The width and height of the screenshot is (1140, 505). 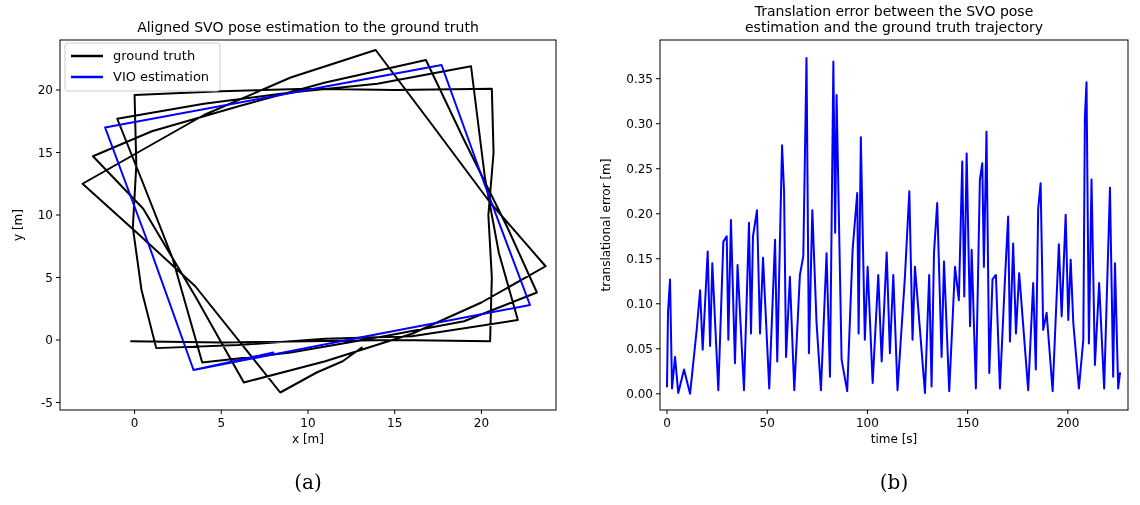 What do you see at coordinates (767, 423) in the screenshot?
I see `x-tick-label: 50` at bounding box center [767, 423].